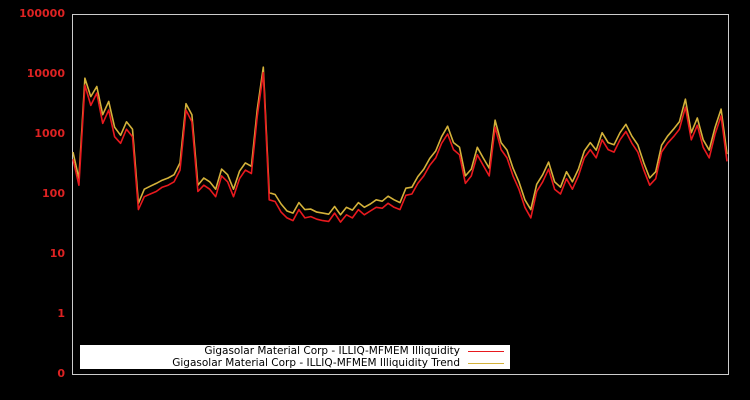 This screenshot has width=750, height=400. Describe the element at coordinates (486, 363) in the screenshot. I see `legend-swatch-gold` at that location.